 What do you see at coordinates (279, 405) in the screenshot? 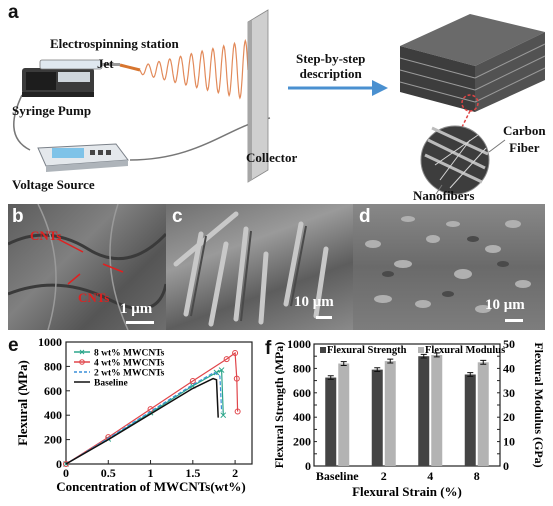
I see `y-axis-label-left-f: Flexural Strength (MPa)` at bounding box center [279, 405].